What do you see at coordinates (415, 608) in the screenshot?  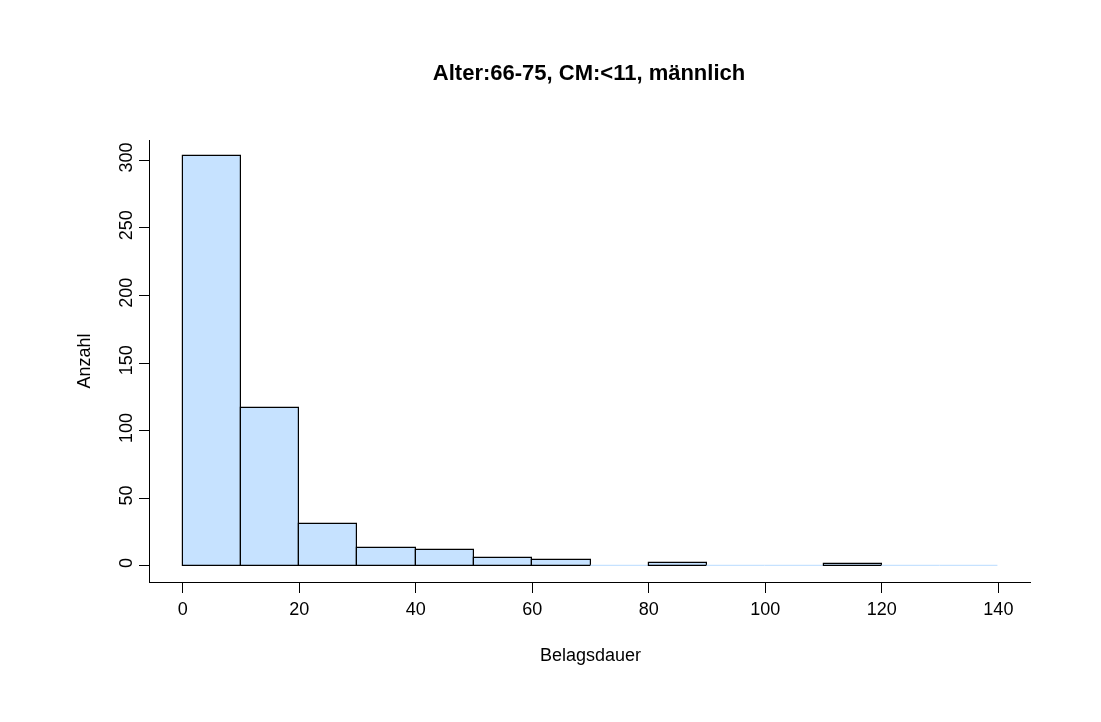 I see `x-tick-label: 40` at bounding box center [415, 608].